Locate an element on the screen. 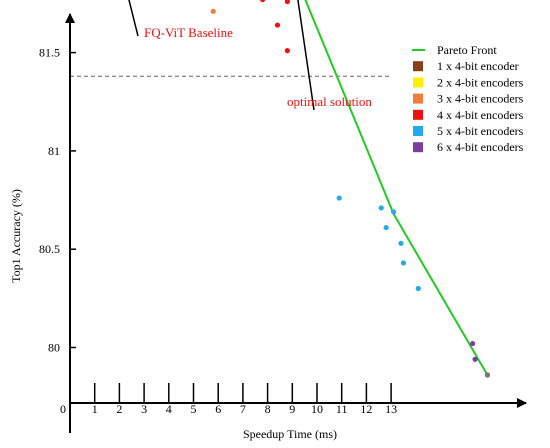 This screenshot has width=550, height=448. data-point-end is located at coordinates (487, 375).